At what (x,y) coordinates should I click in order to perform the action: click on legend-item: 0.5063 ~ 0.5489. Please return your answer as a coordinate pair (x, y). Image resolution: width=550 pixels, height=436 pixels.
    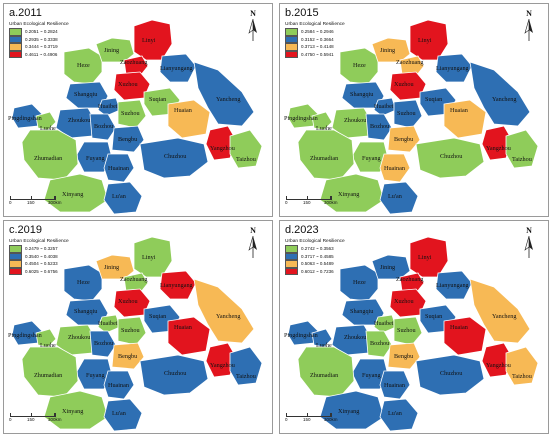
    Looking at the image, I should click on (315, 264).